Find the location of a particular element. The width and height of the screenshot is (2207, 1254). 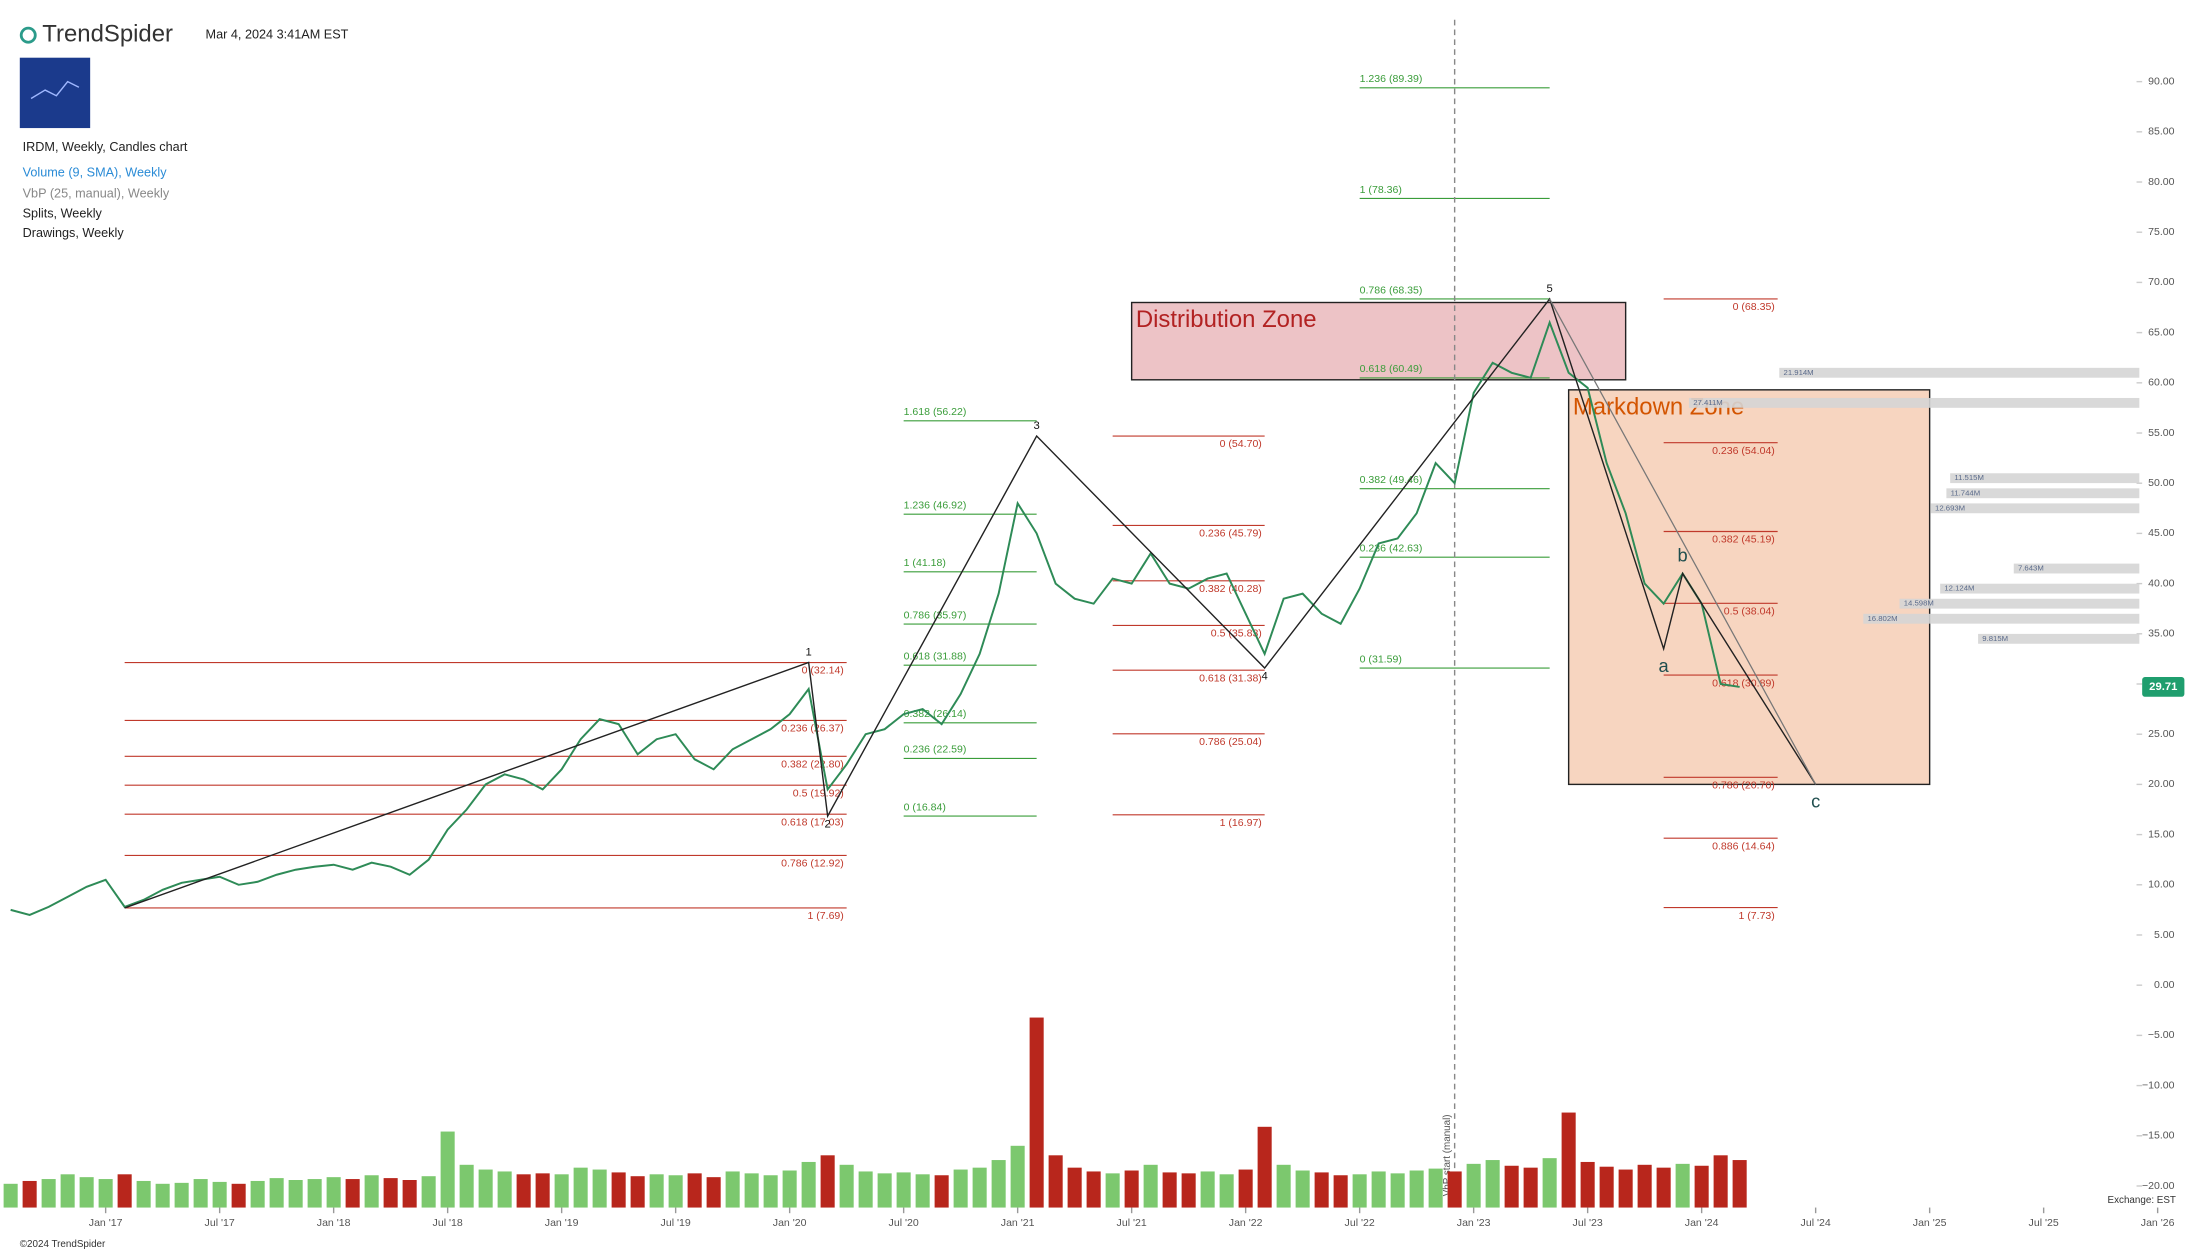

brand-icon is located at coordinates (28, 35).